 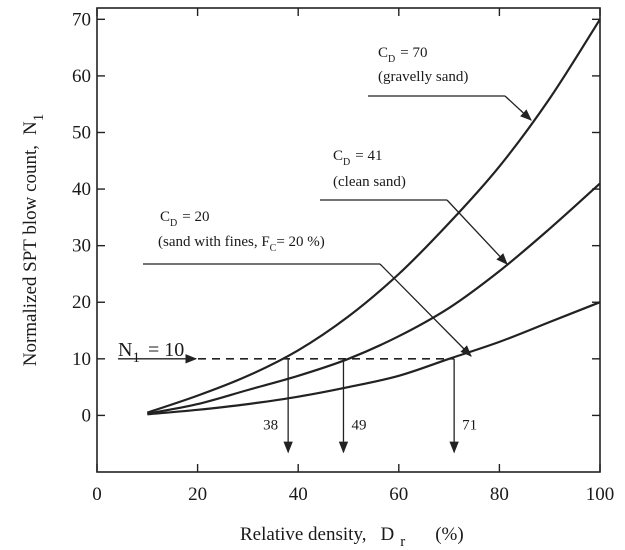 I want to click on annotation-cd41-value: = 41, so click(x=368, y=156).